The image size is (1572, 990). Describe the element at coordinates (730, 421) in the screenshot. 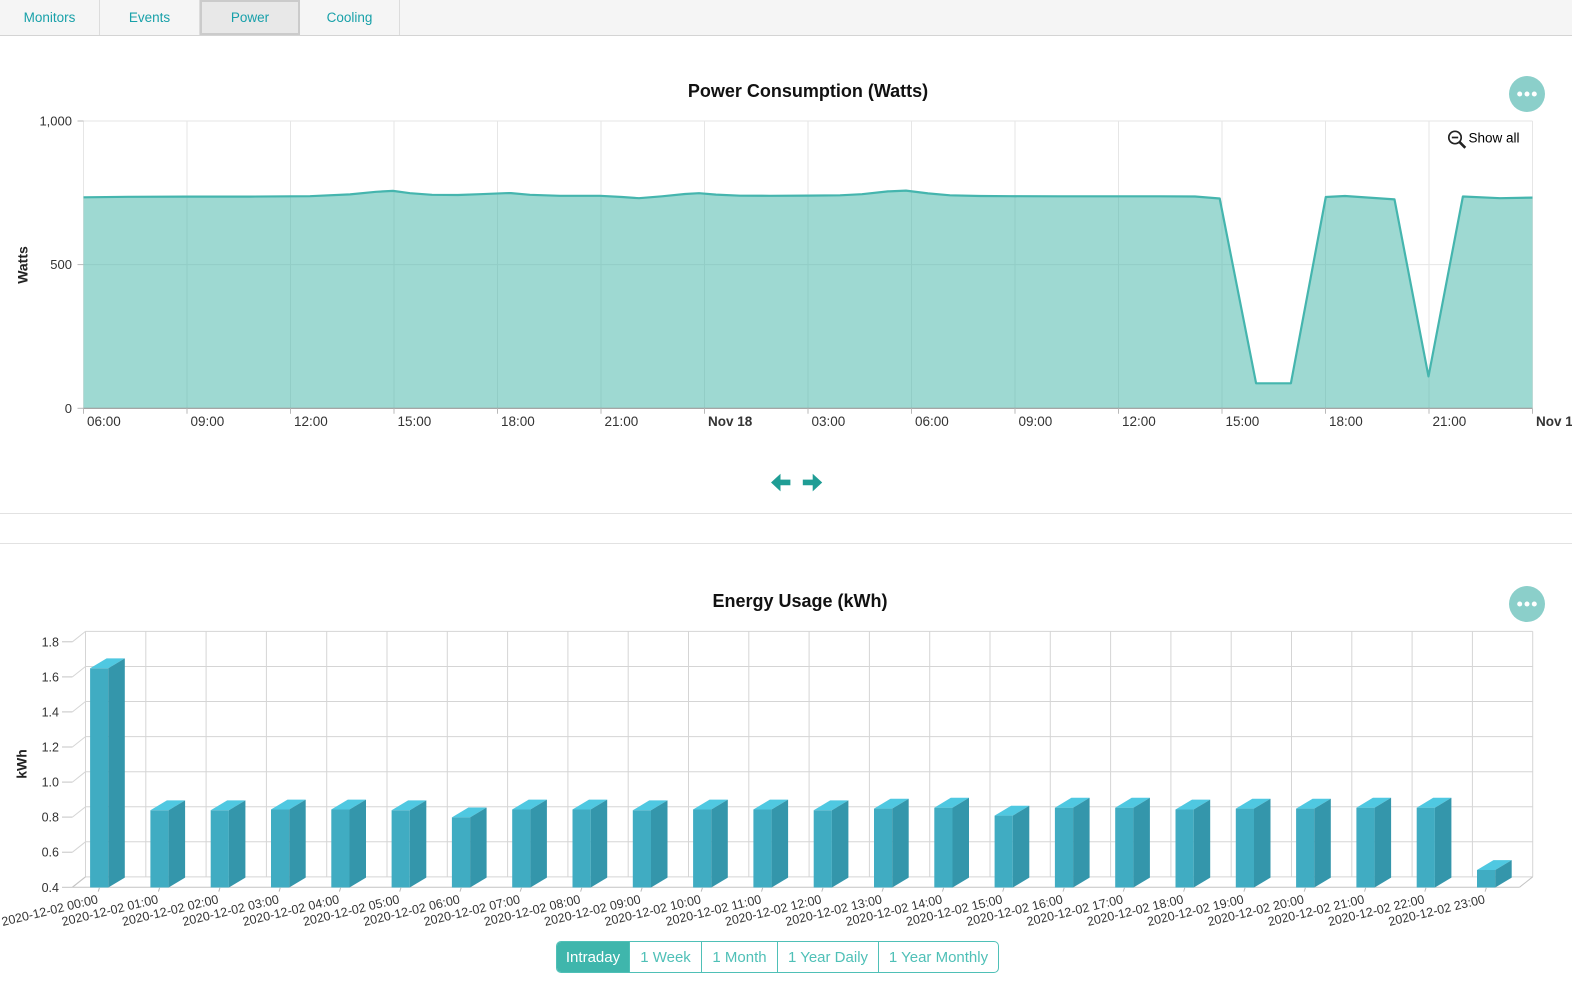

I see `svg-text: Nov 18` at that location.